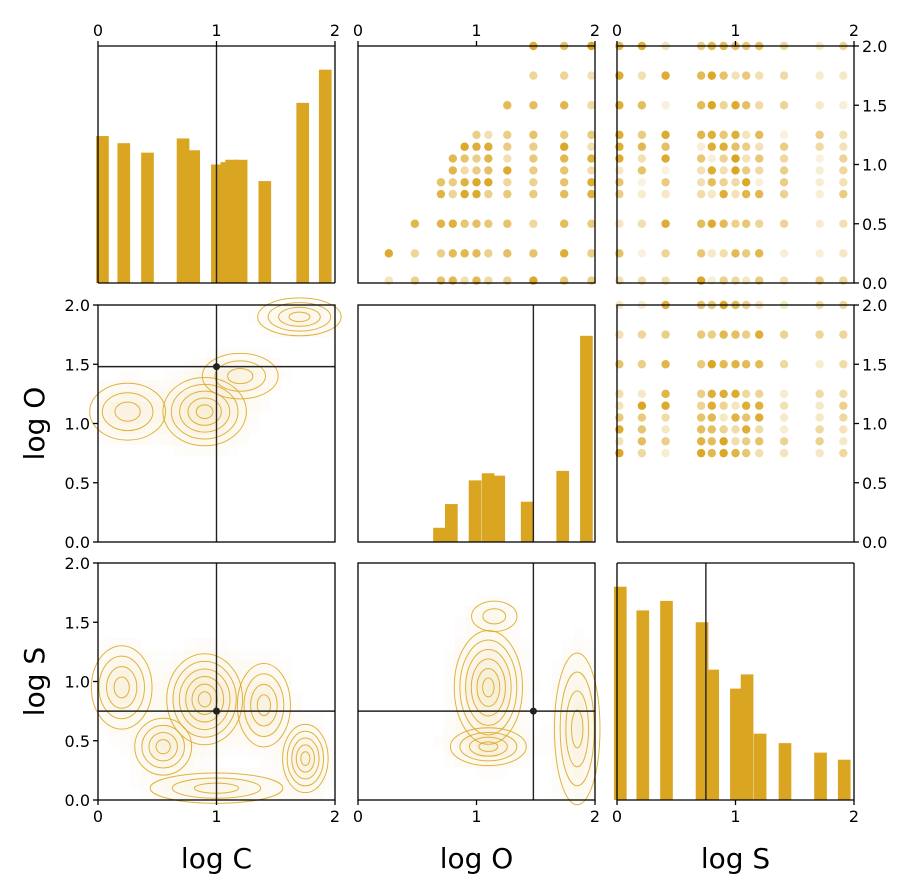  I want to click on x-tick-label: 1, so click(216, 30).